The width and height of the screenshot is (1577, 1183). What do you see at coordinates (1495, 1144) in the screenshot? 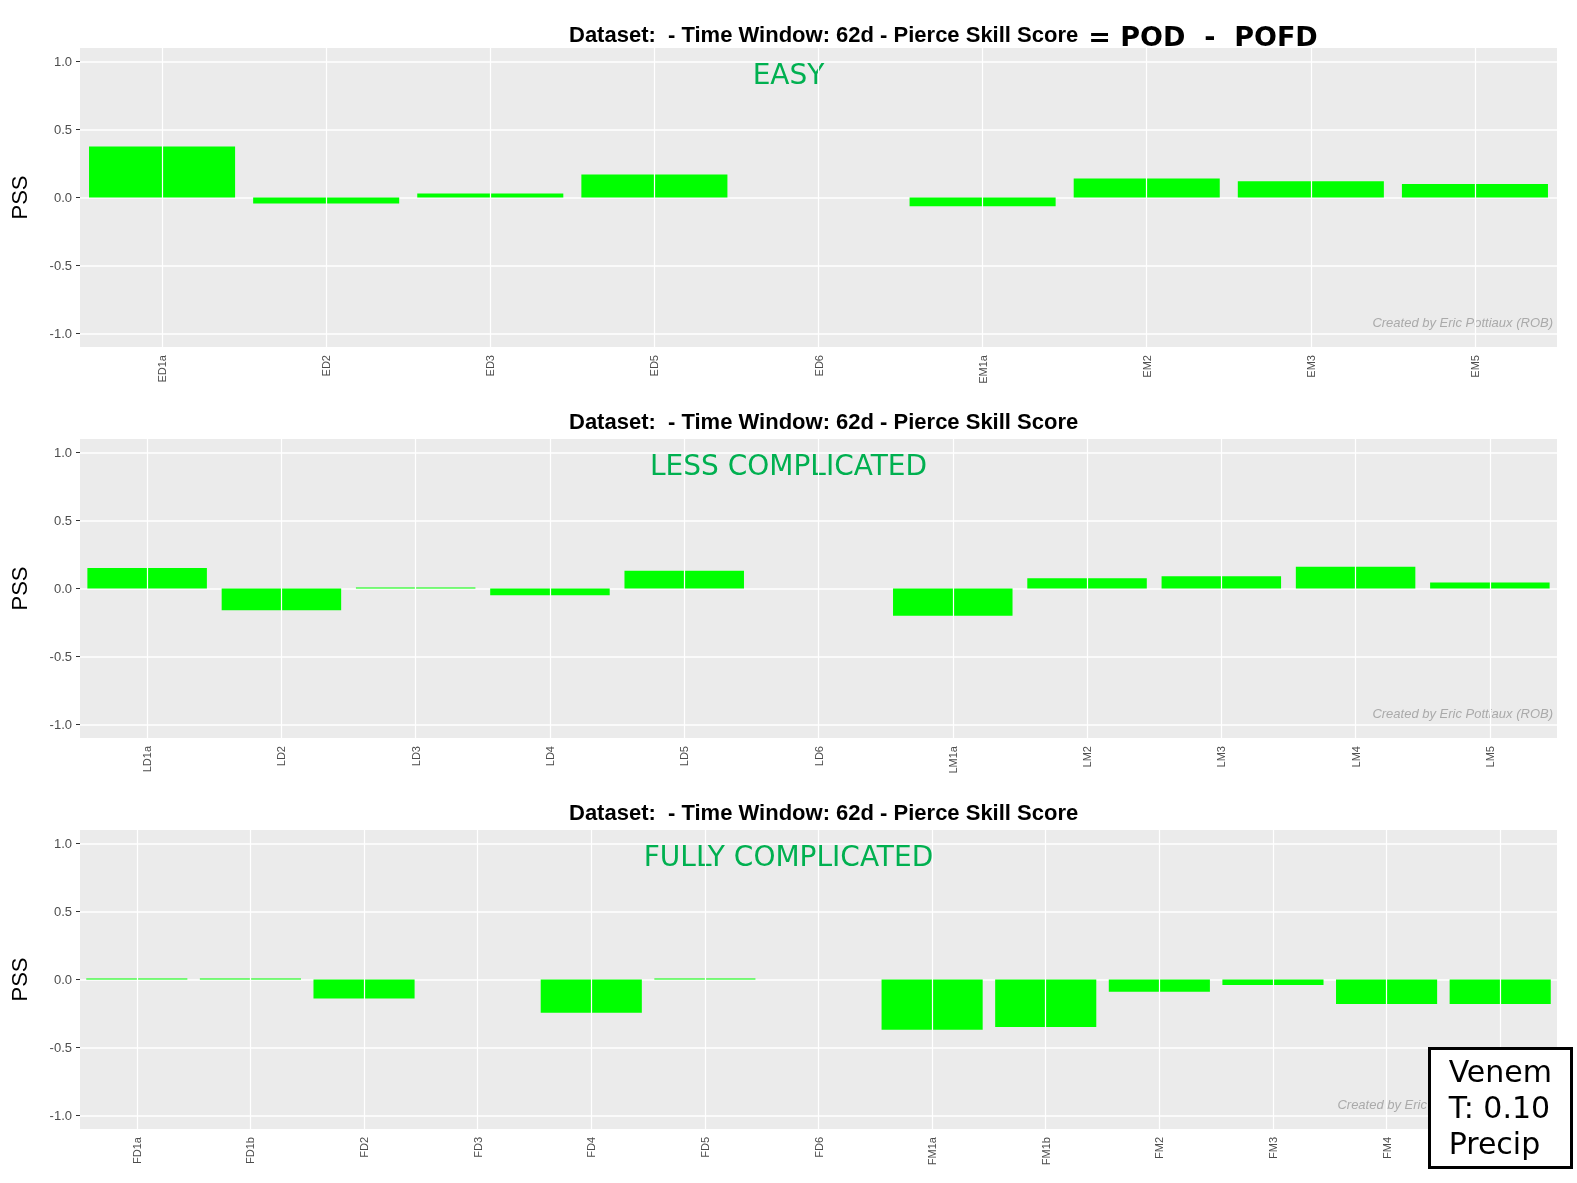
I see `annotation: Precip` at bounding box center [1495, 1144].